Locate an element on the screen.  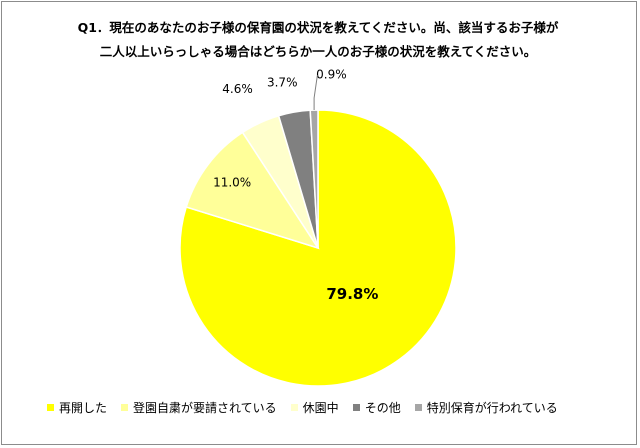
legend-swatch-attendance-restraint is located at coordinates (125, 407).